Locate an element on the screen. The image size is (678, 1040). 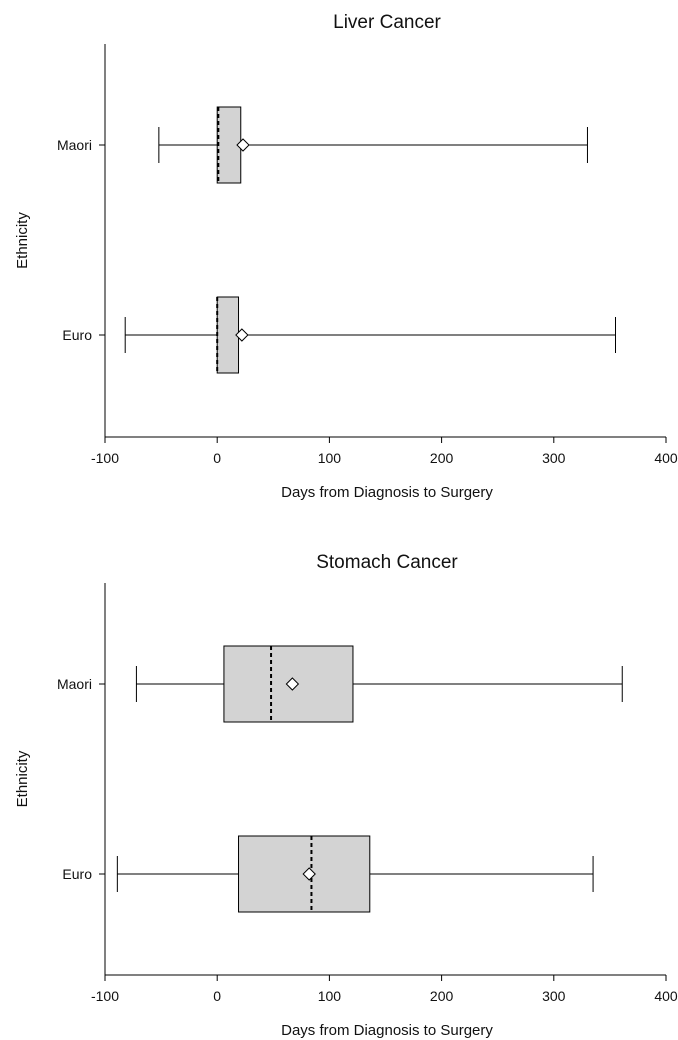
chart-title: Stomach Cancer is located at coordinates (387, 562).